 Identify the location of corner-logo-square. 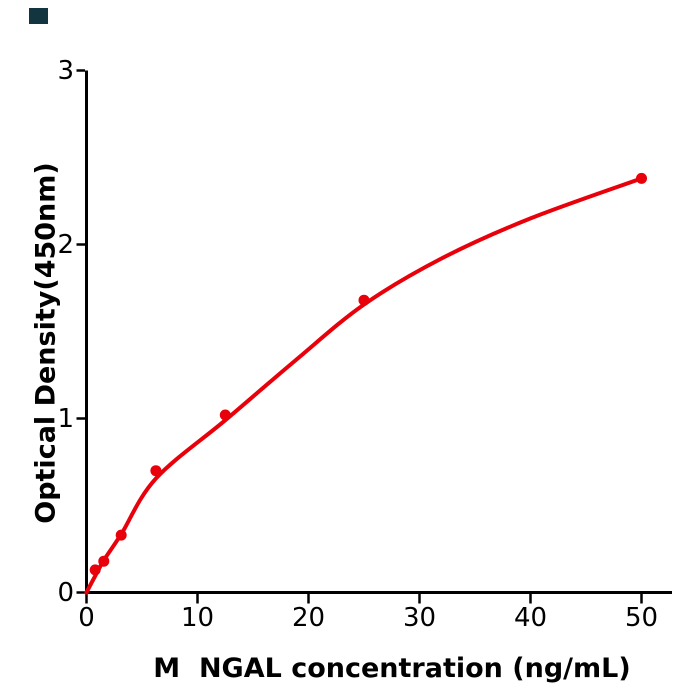
(38, 16).